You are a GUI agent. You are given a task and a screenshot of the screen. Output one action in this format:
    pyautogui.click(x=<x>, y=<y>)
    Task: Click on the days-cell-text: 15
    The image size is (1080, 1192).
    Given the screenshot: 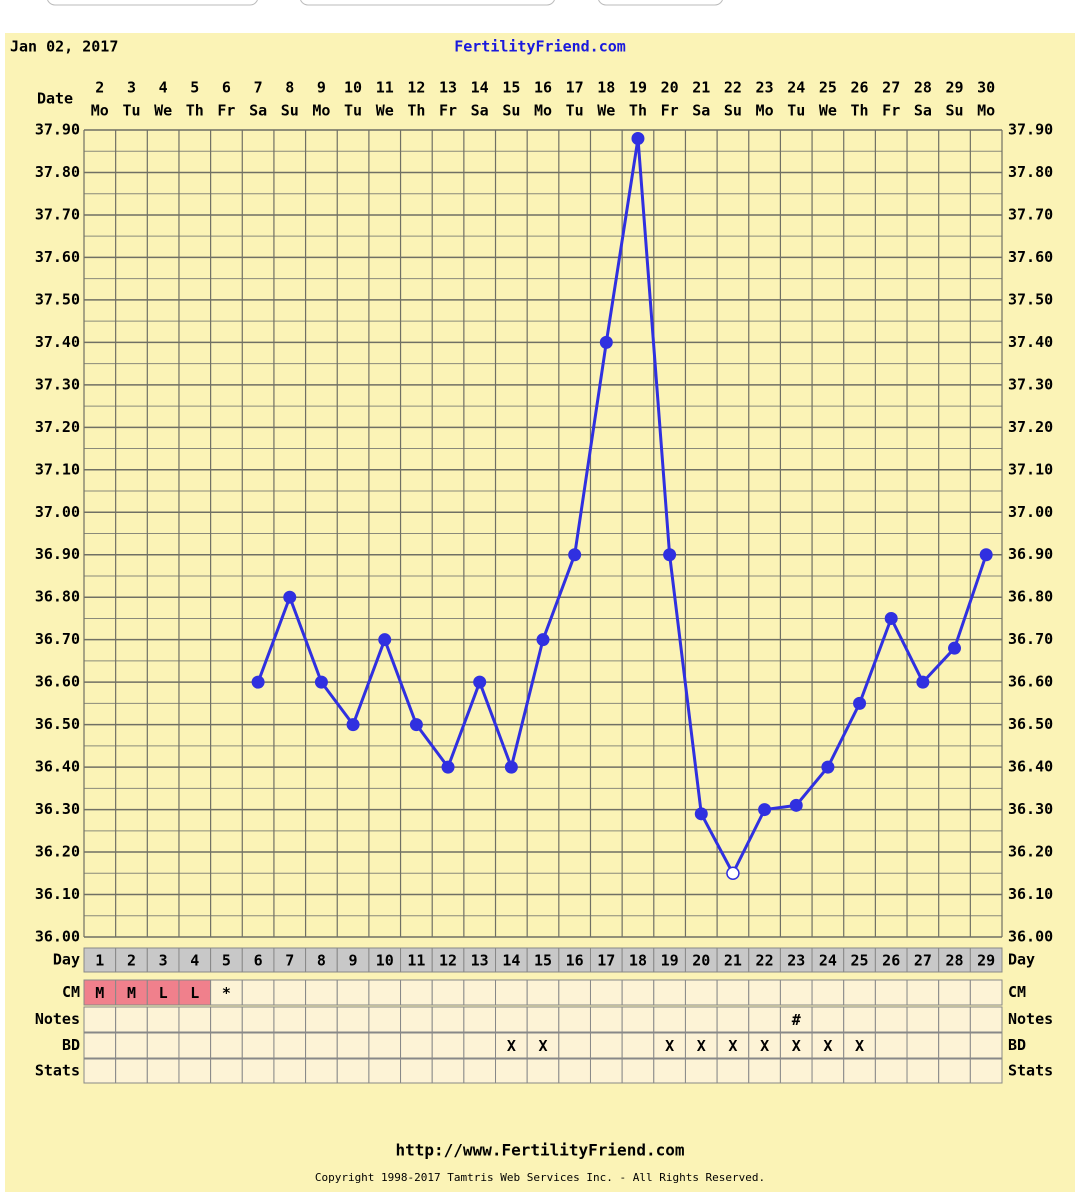 What is the action you would take?
    pyautogui.click(x=543, y=961)
    